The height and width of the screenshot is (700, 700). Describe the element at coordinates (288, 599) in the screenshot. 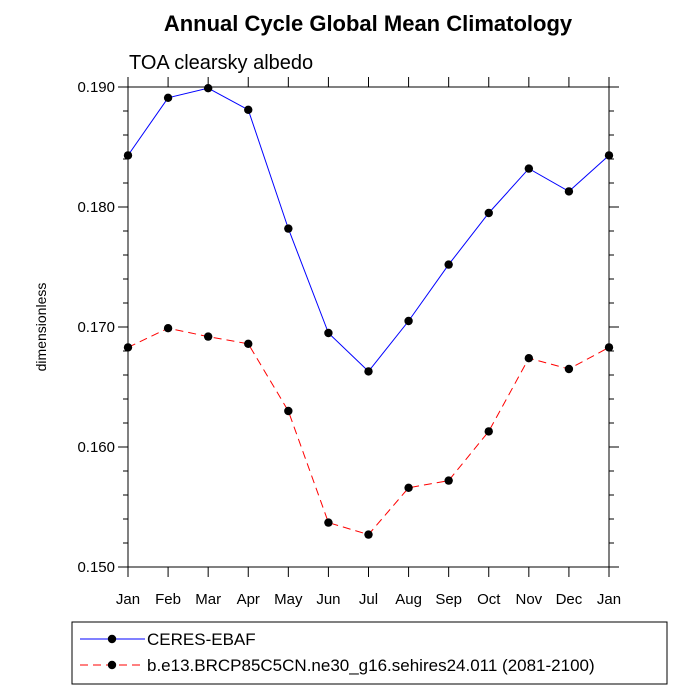

I see `x-tick-label: May` at that location.